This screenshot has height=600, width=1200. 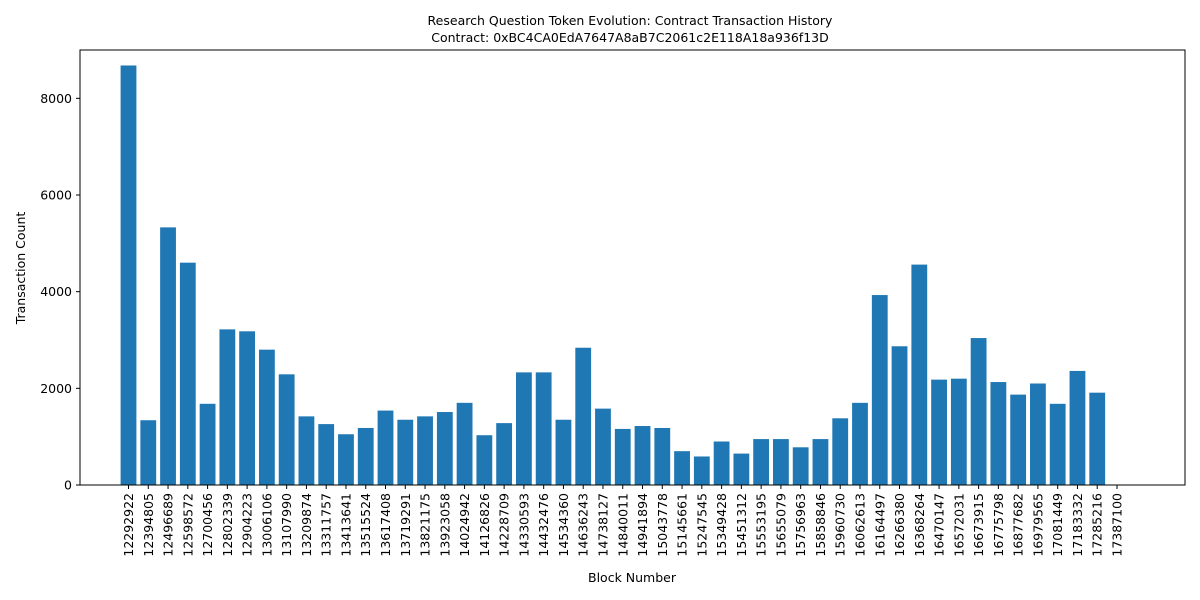 I want to click on y-ticks-group: 0 2000 4000 6000 8000, so click(x=60, y=292).